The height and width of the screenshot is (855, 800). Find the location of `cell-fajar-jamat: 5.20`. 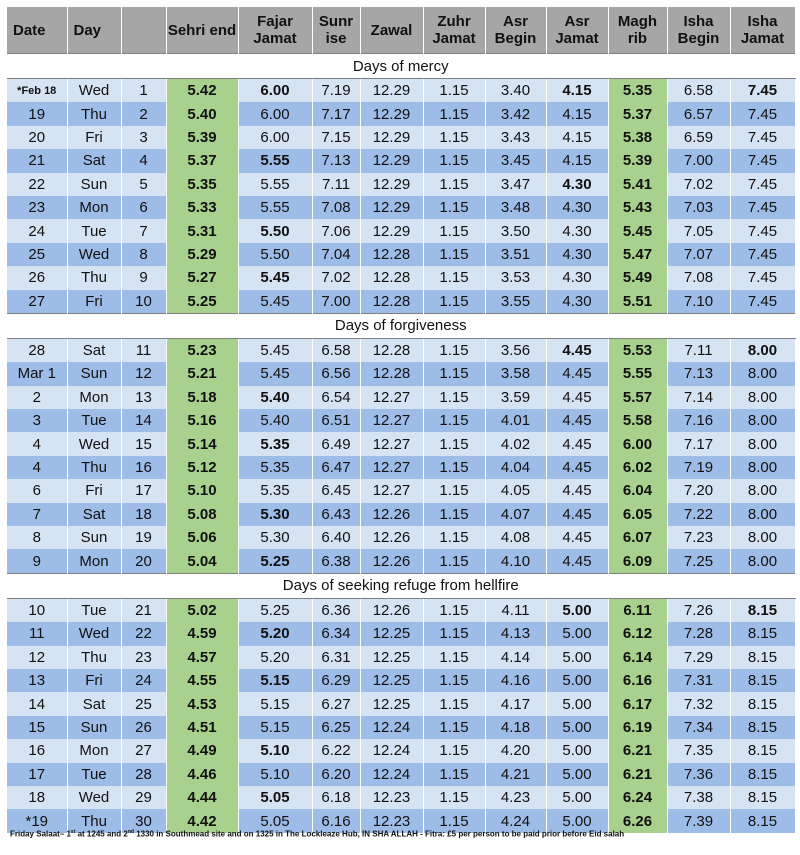

cell-fajar-jamat: 5.20 is located at coordinates (275, 657).